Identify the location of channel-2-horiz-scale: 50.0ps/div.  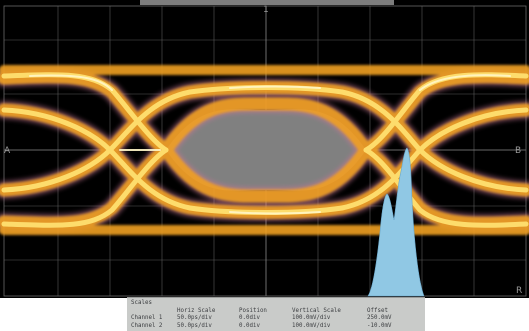
(194, 326).